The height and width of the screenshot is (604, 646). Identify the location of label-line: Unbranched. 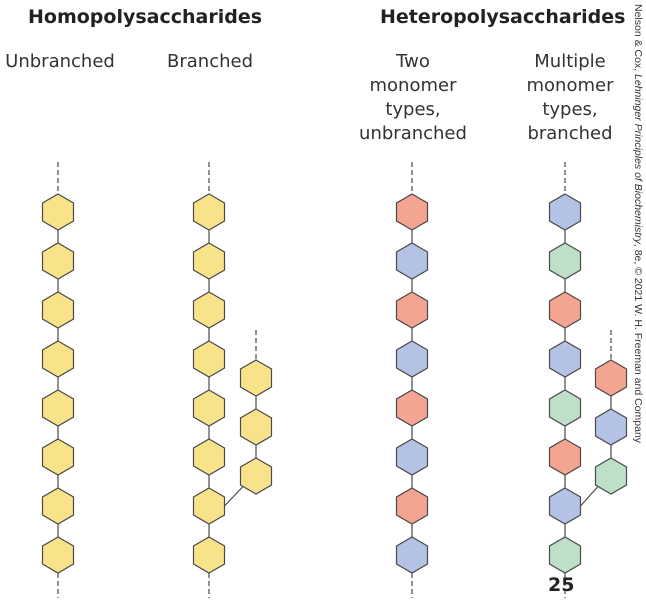
(60, 61).